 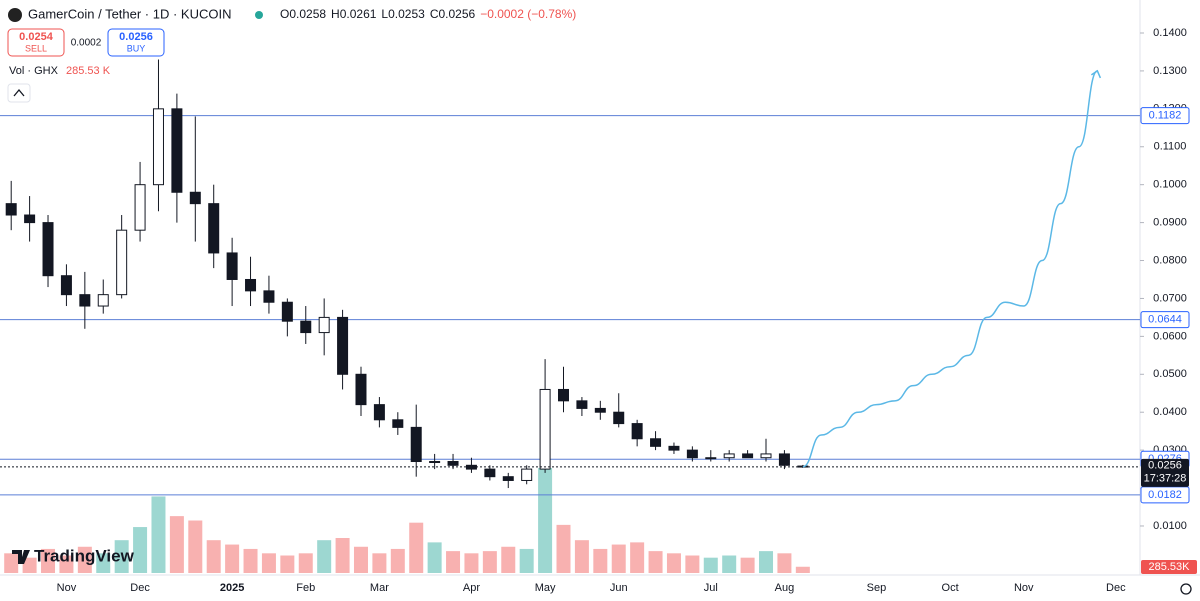 I want to click on collapse-button, so click(x=19, y=93).